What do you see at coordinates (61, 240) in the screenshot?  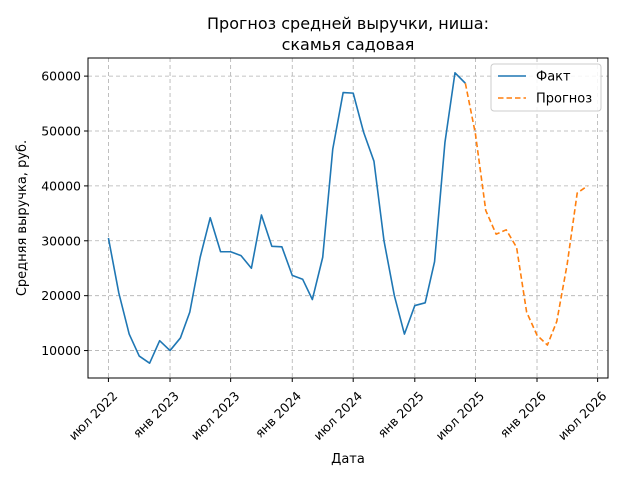 I see `y-tick-label: 30000` at bounding box center [61, 240].